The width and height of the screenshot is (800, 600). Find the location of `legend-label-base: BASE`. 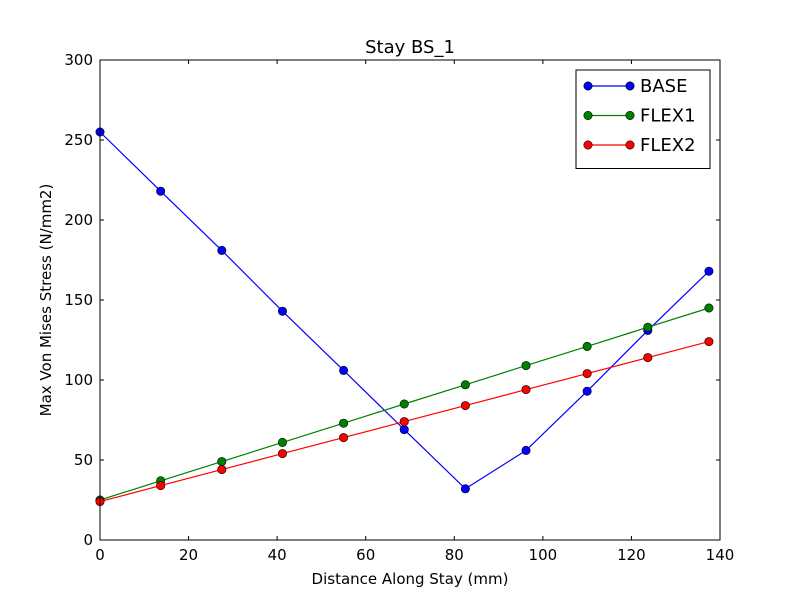

legend-label-base: BASE is located at coordinates (663, 86).